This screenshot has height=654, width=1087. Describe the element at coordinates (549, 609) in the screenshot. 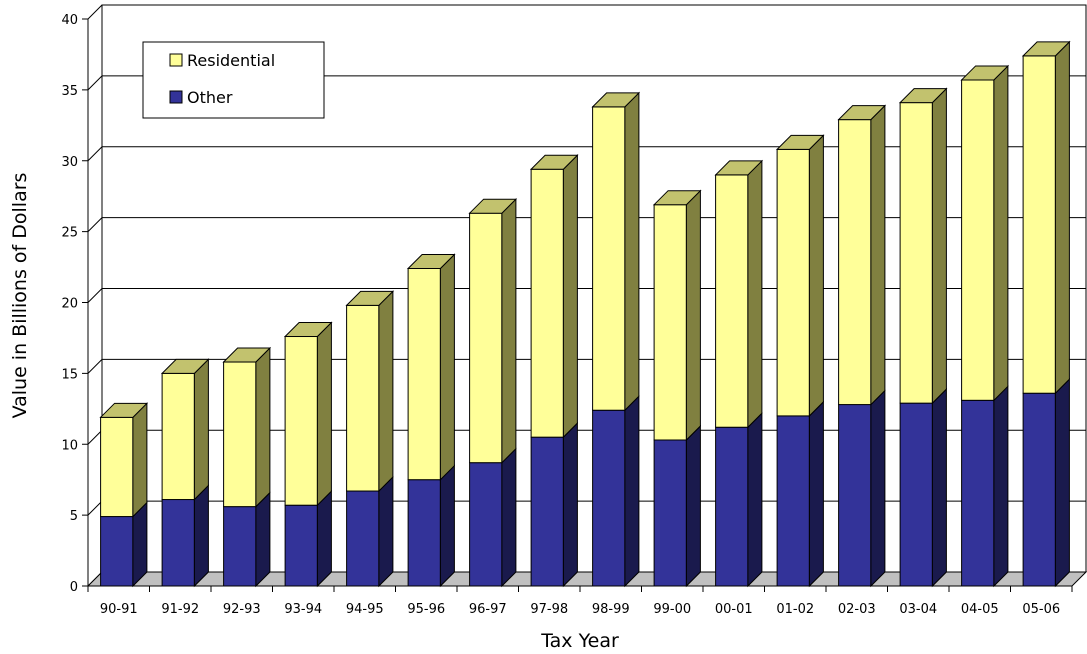

I see `x-tick-label: 97-98` at that location.